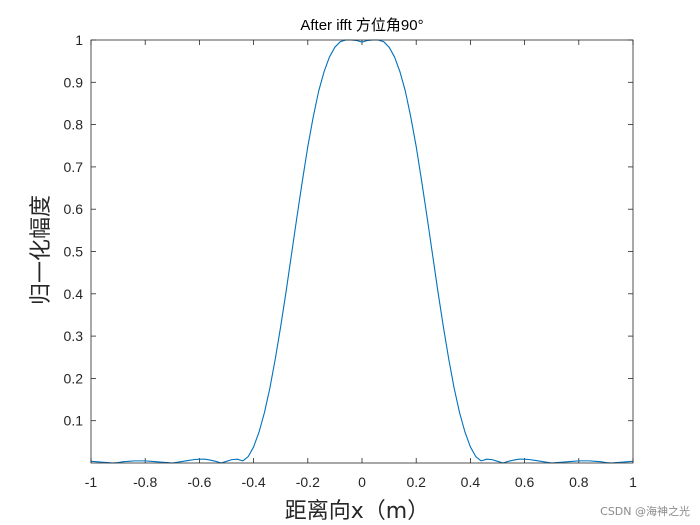 The width and height of the screenshot is (700, 525). What do you see at coordinates (579, 482) in the screenshot?
I see `x-tick-label: 0.8` at bounding box center [579, 482].